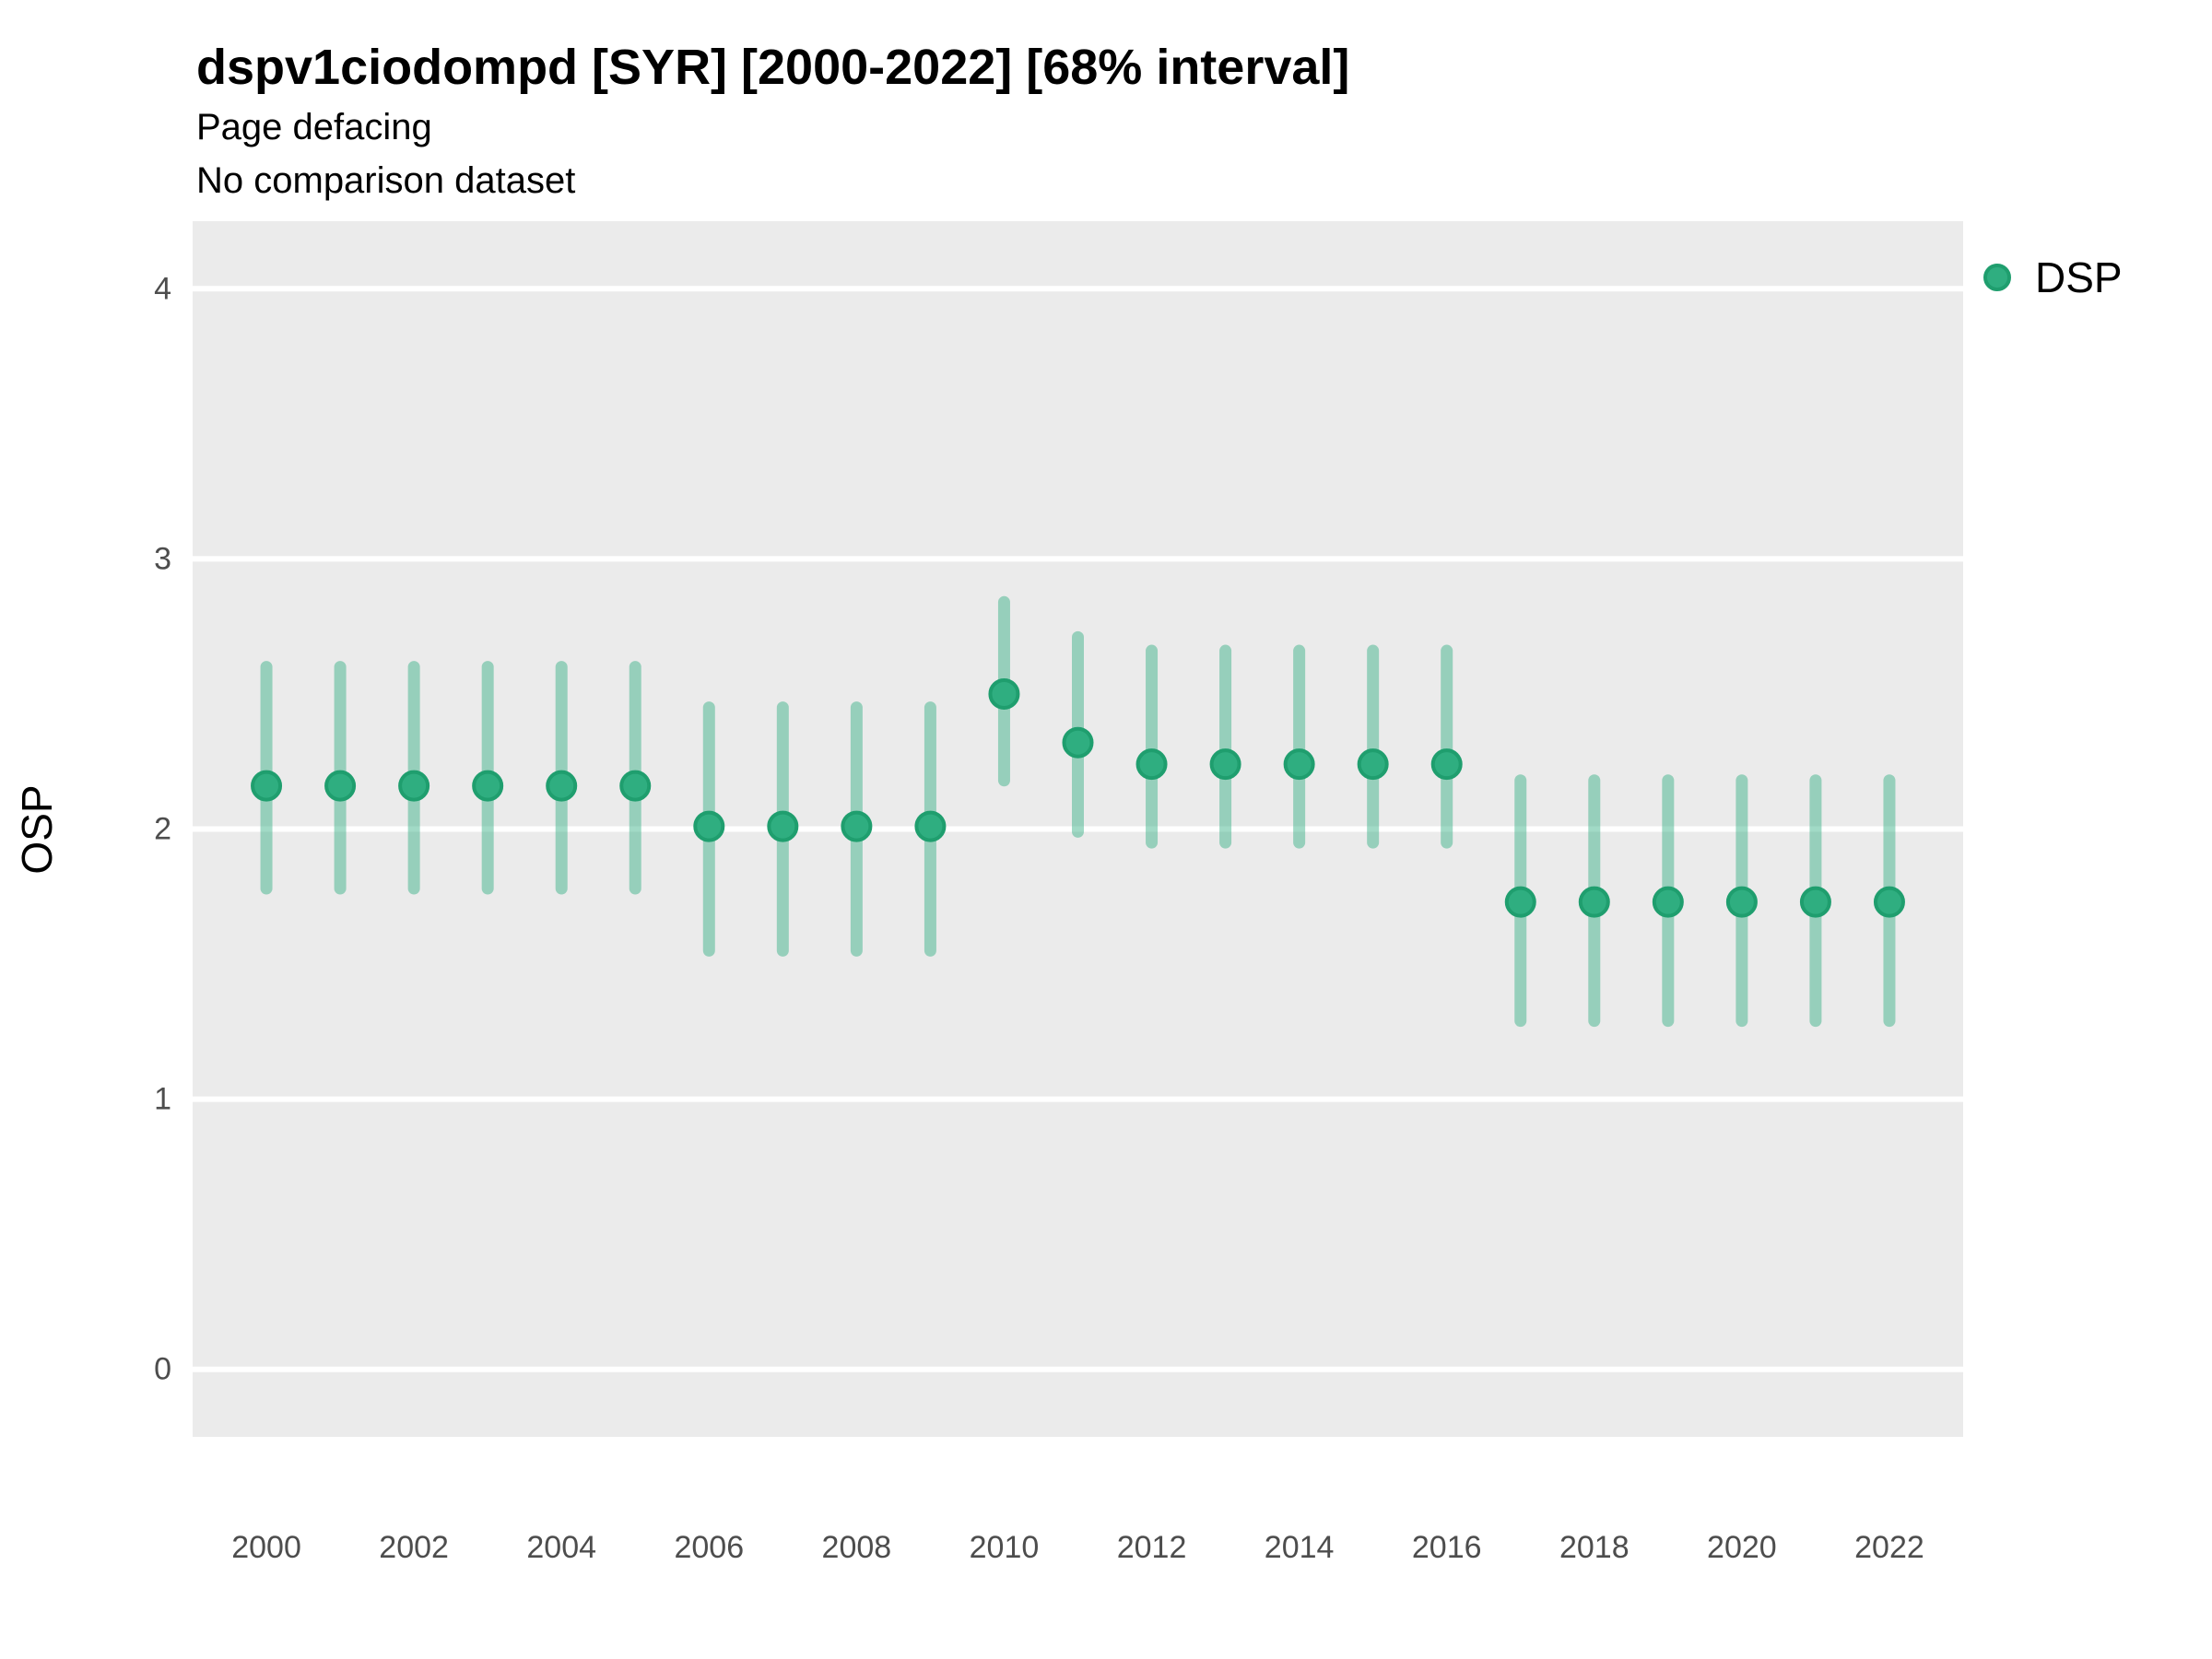 This screenshot has height=1659, width=2212. What do you see at coordinates (709, 1547) in the screenshot?
I see `x-tick-label-2006: 2006` at bounding box center [709, 1547].